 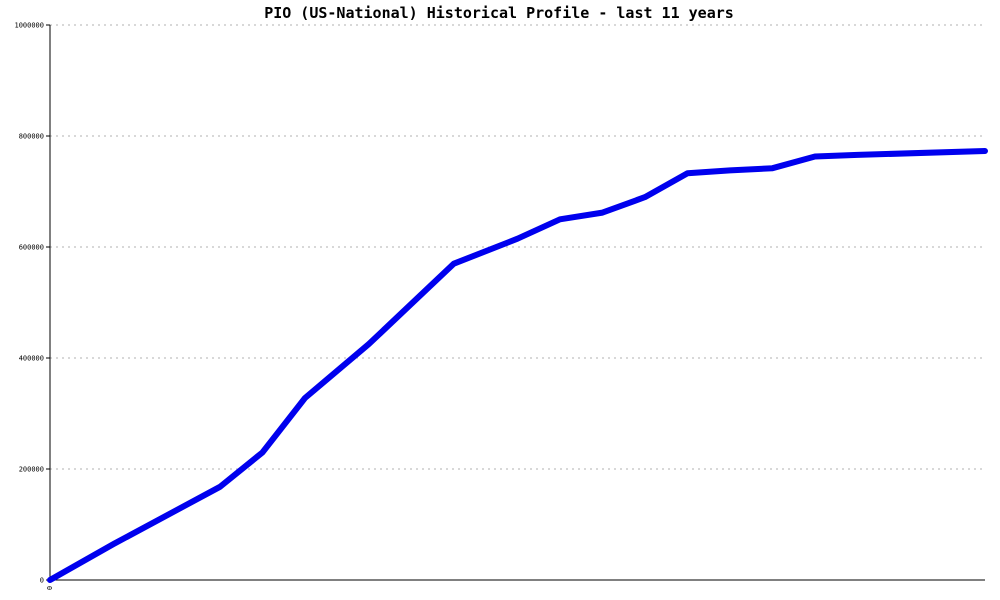 What do you see at coordinates (50, 588) in the screenshot?
I see `x-tick-label: 0` at bounding box center [50, 588].